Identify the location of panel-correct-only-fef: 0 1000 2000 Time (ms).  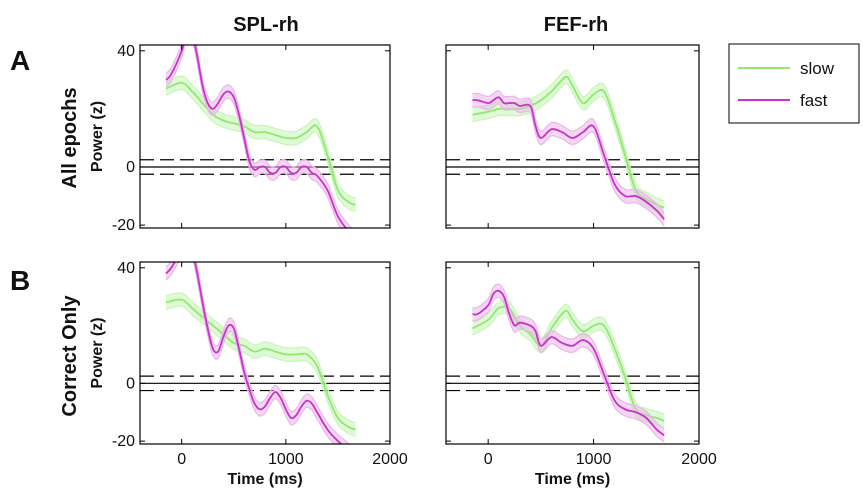
(581, 374).